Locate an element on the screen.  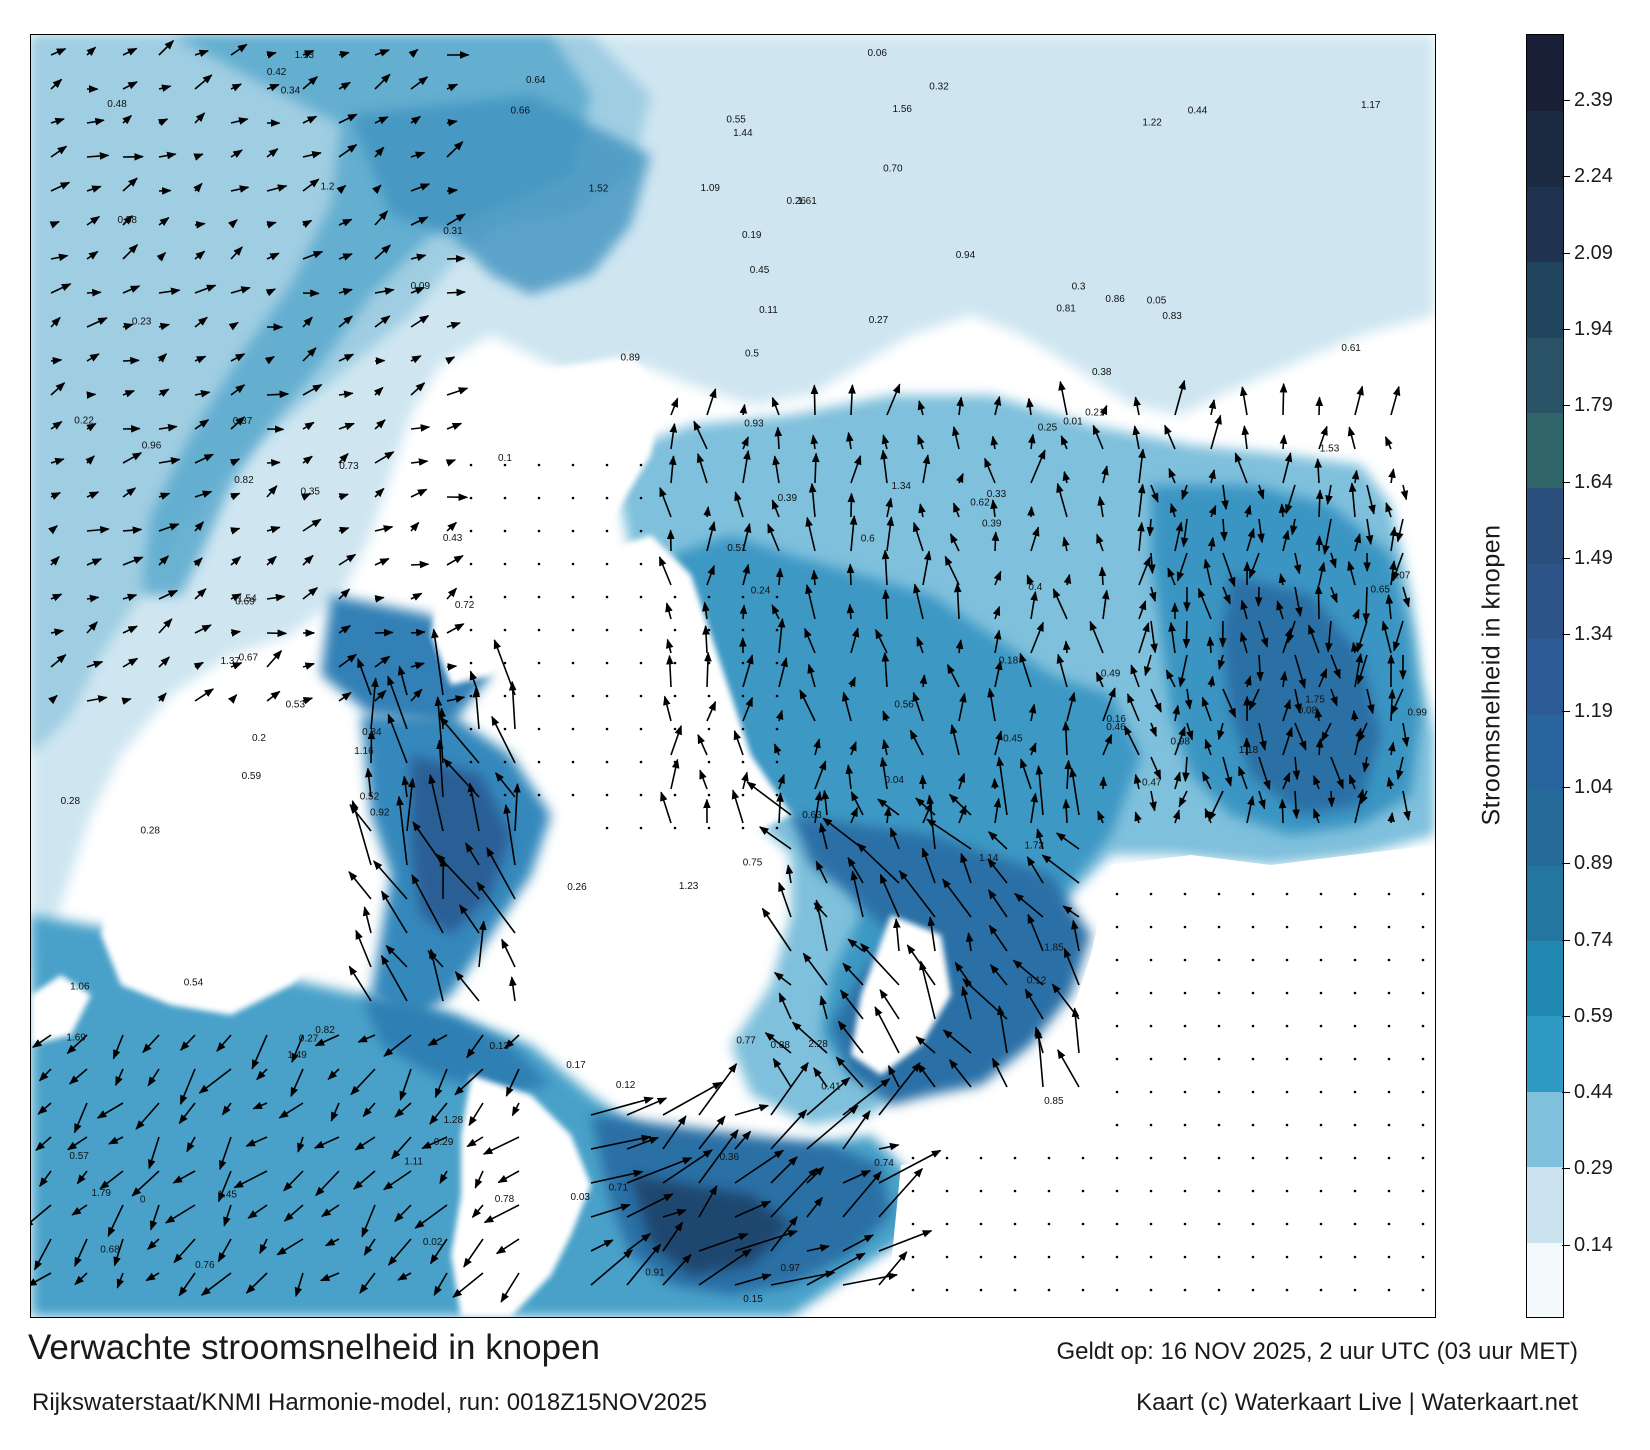
speed-value-label: 0.99 is located at coordinates (1418, 712).